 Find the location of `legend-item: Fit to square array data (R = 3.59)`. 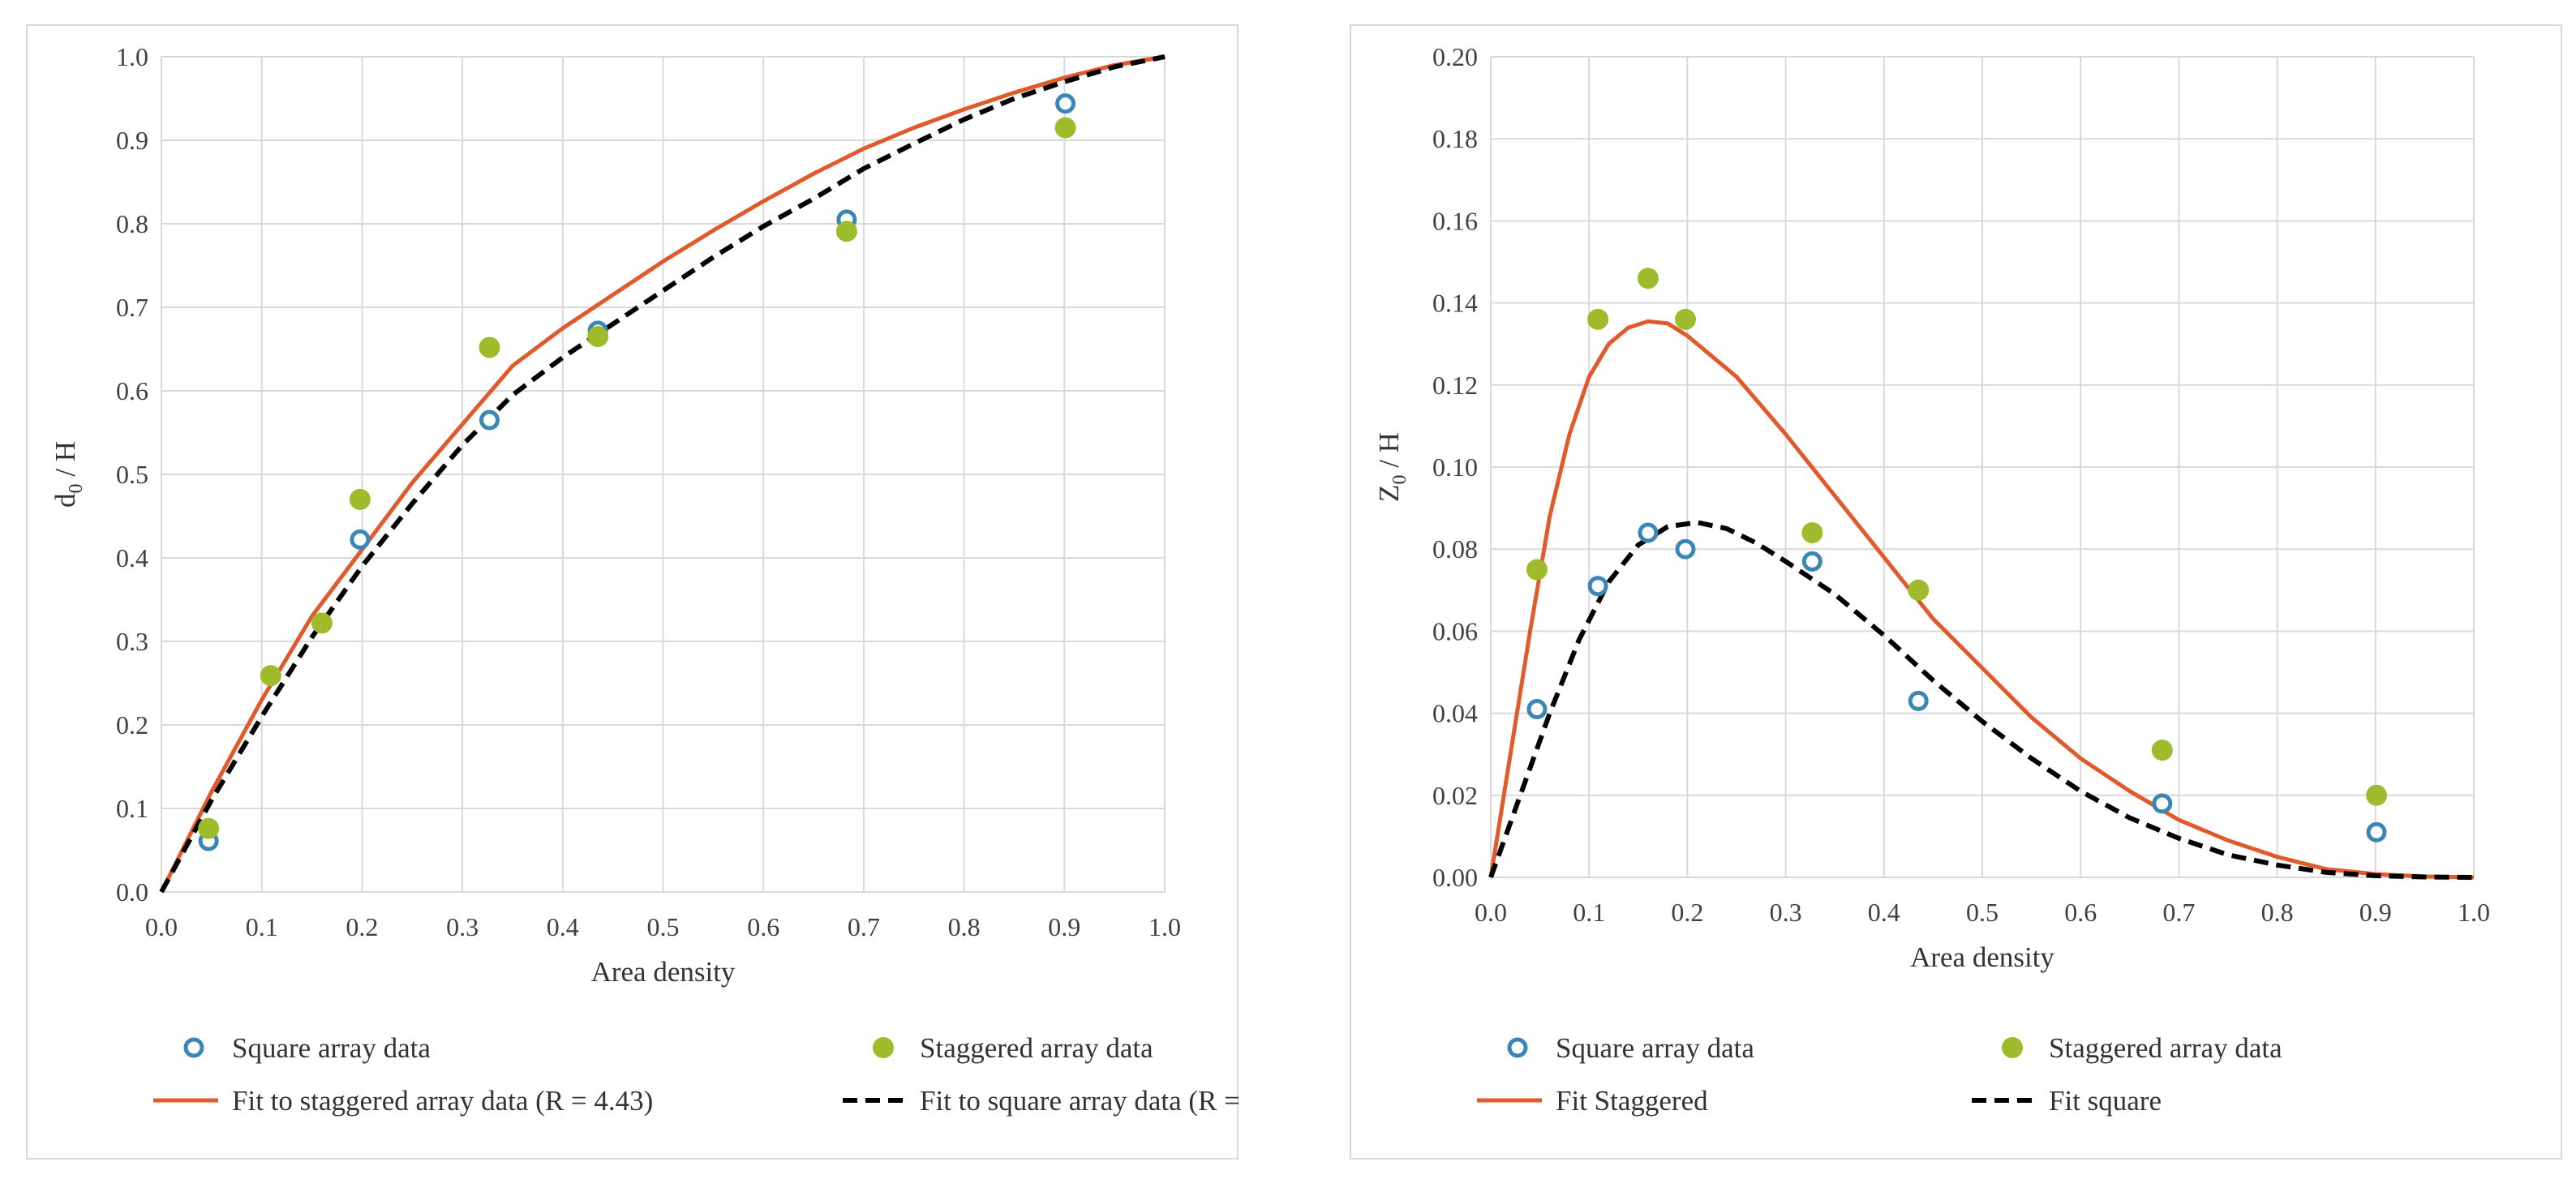

legend-item: Fit to square array data (R = 3.59) is located at coordinates (1041, 1101).